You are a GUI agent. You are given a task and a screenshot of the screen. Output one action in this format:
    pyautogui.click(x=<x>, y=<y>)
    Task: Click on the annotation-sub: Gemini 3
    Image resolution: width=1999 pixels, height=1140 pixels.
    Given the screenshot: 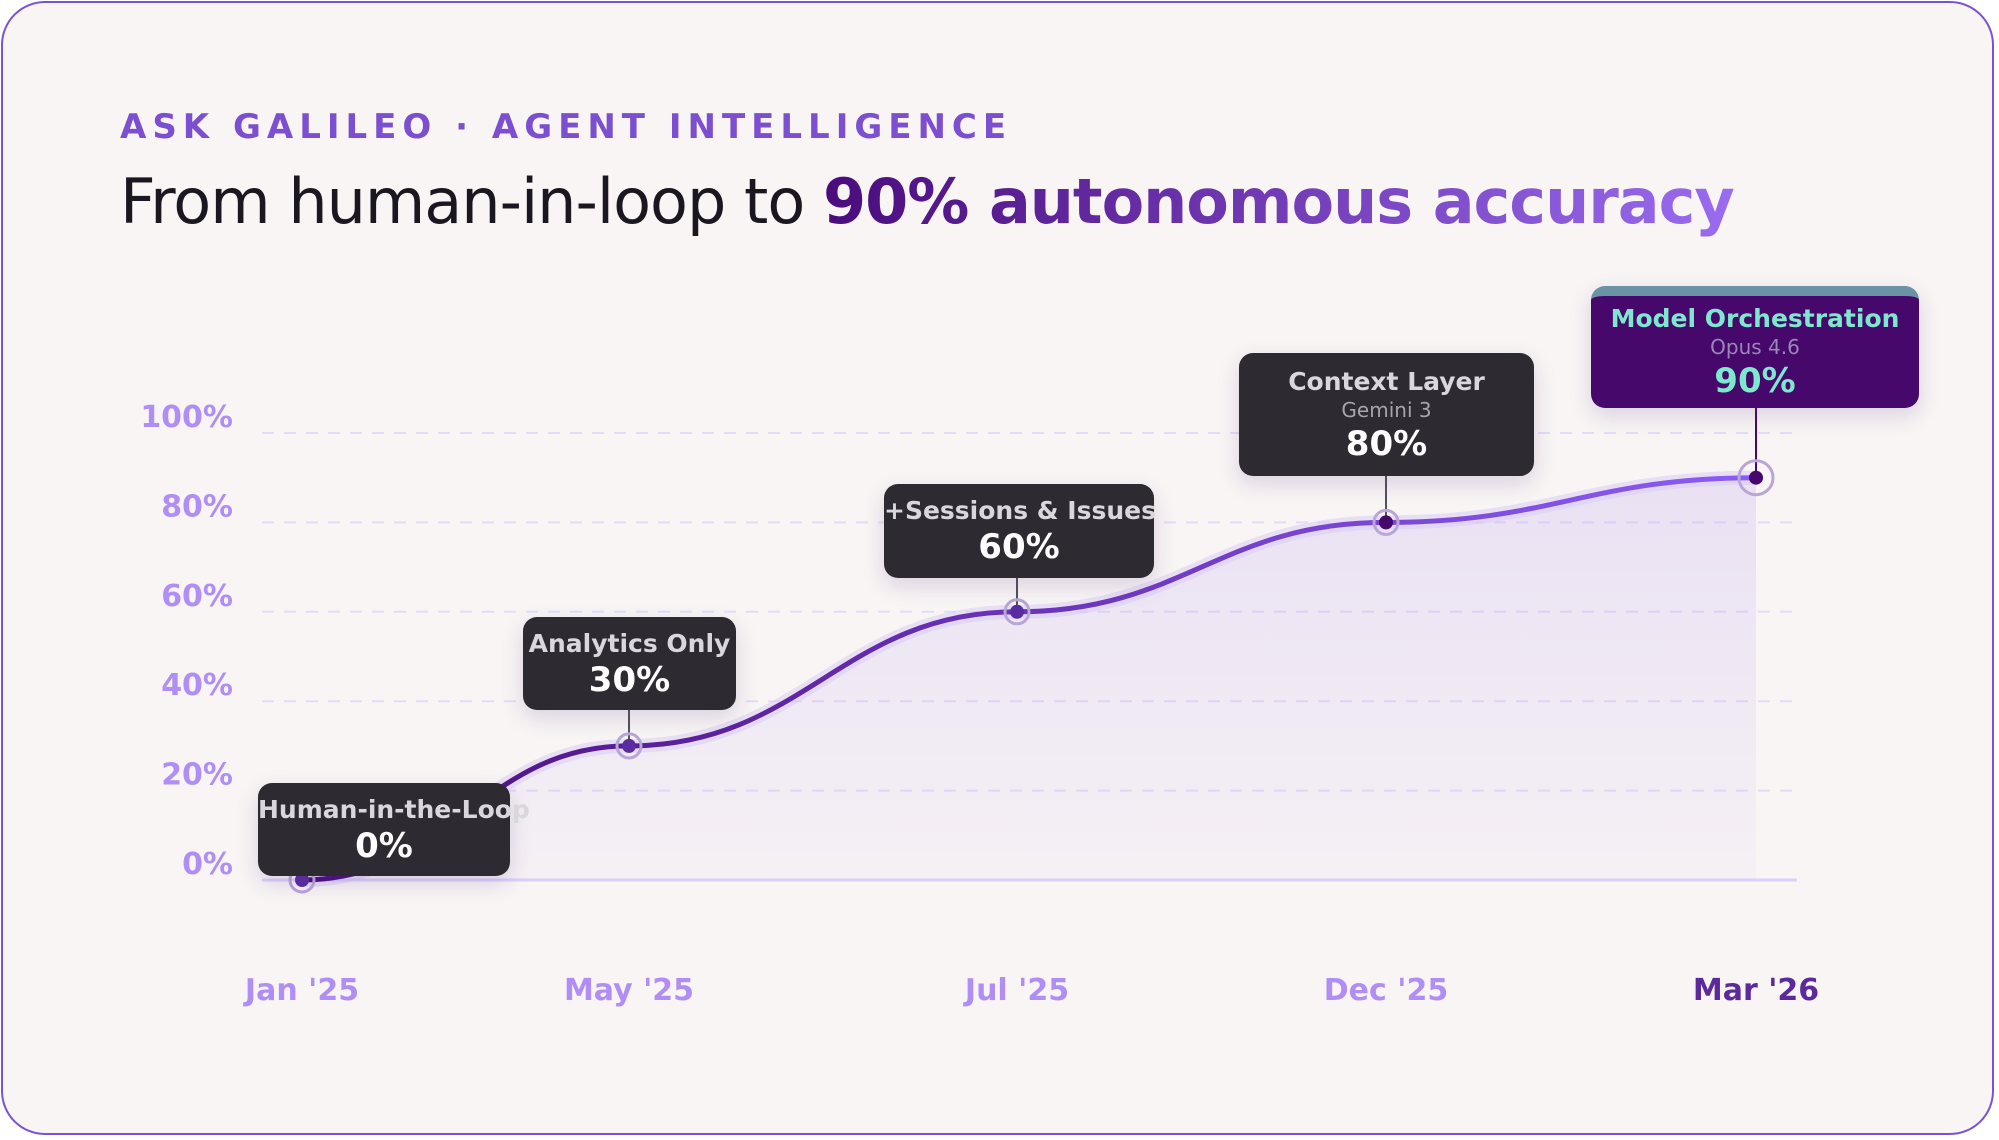 What is the action you would take?
    pyautogui.click(x=1386, y=410)
    